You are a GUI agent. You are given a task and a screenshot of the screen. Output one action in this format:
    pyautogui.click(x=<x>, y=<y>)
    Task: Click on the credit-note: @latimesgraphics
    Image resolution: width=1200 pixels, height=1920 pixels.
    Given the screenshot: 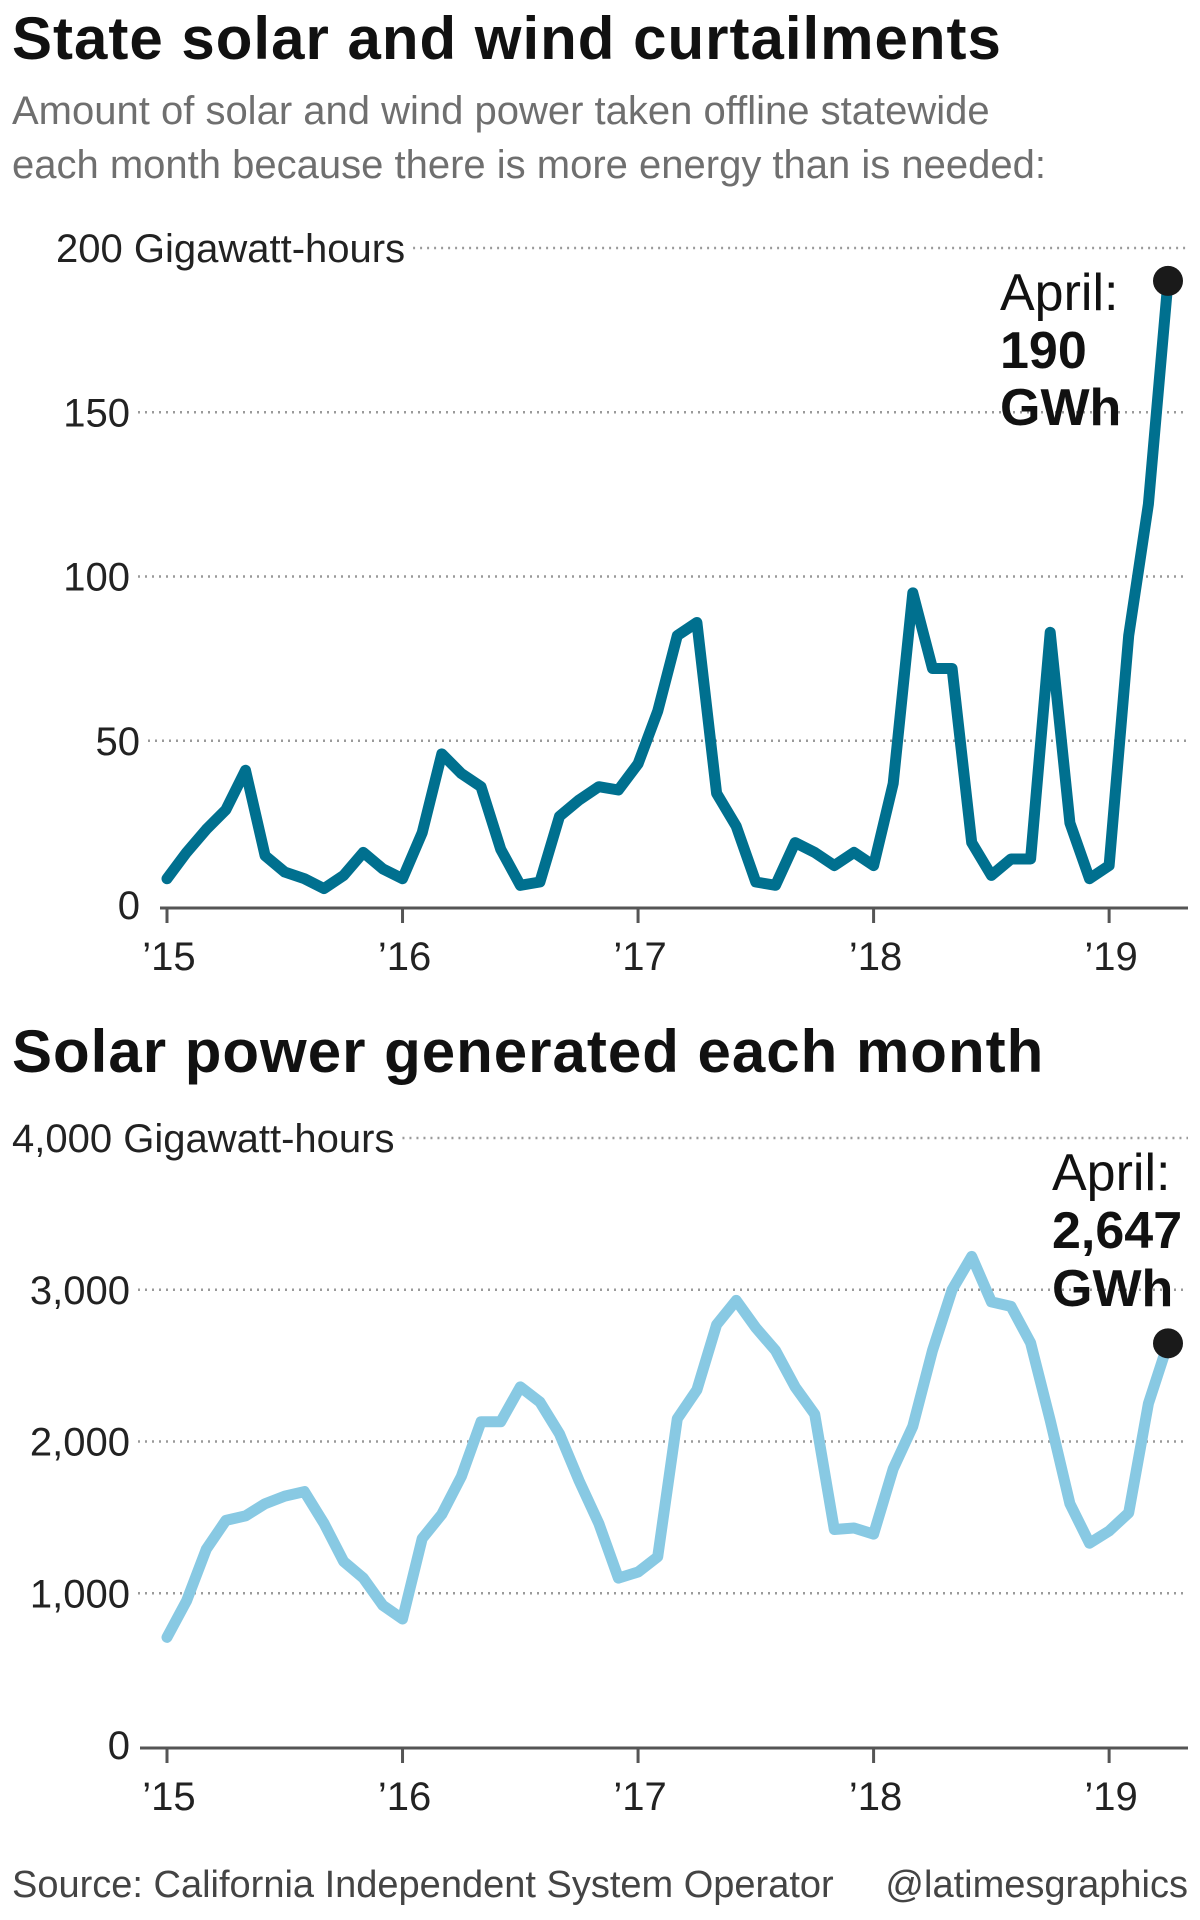 What is the action you would take?
    pyautogui.click(x=1036, y=1885)
    